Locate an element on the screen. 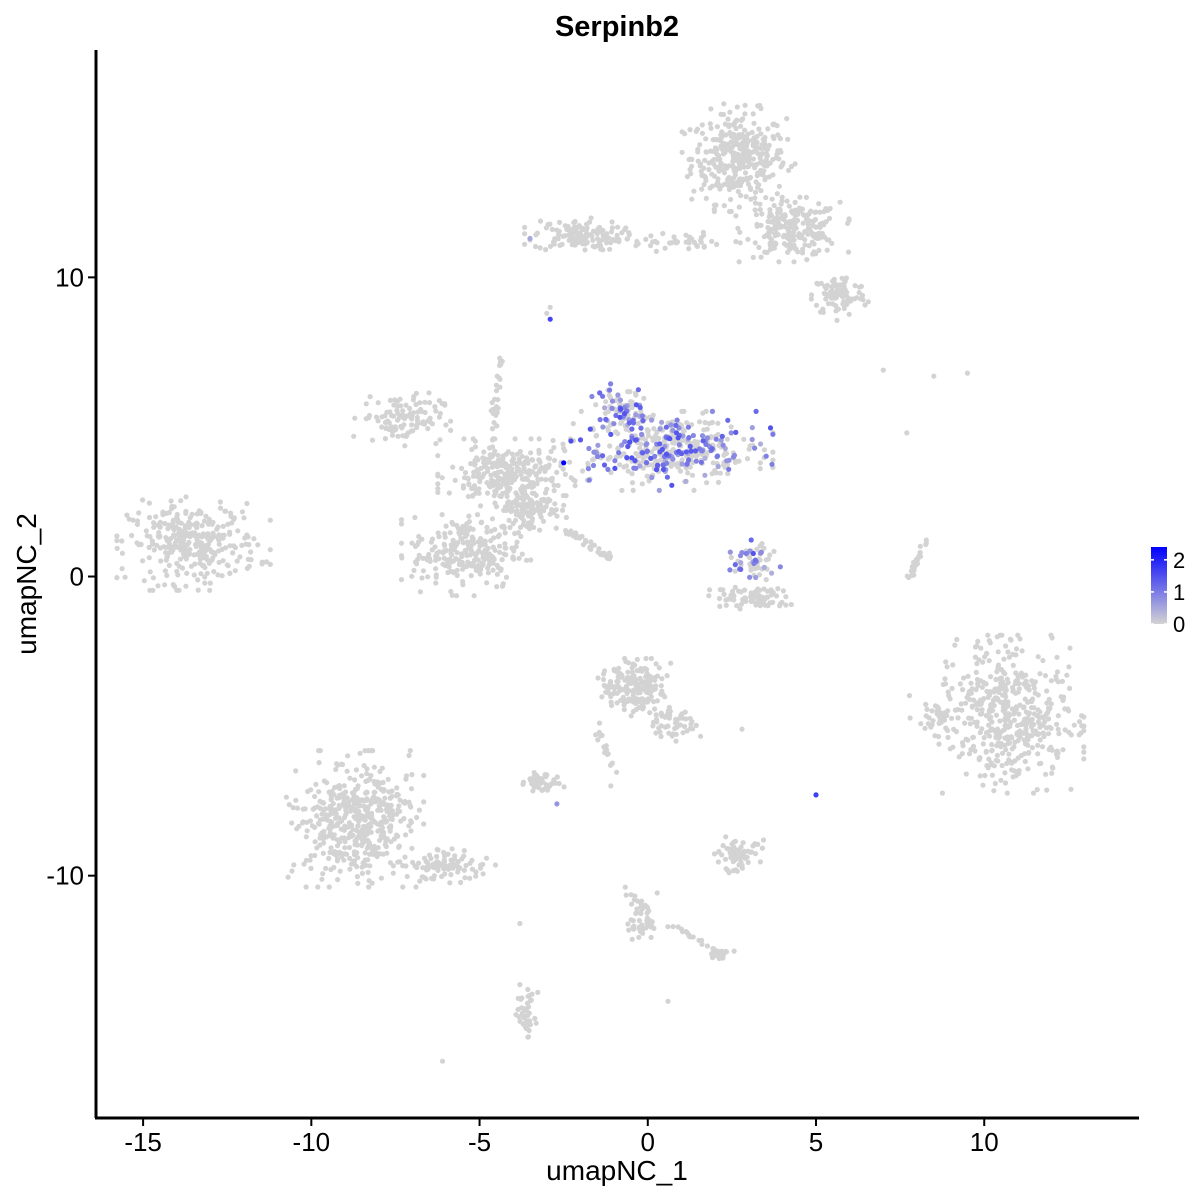 The image size is (1200, 1200). x-tick-label: 10 is located at coordinates (984, 1142).